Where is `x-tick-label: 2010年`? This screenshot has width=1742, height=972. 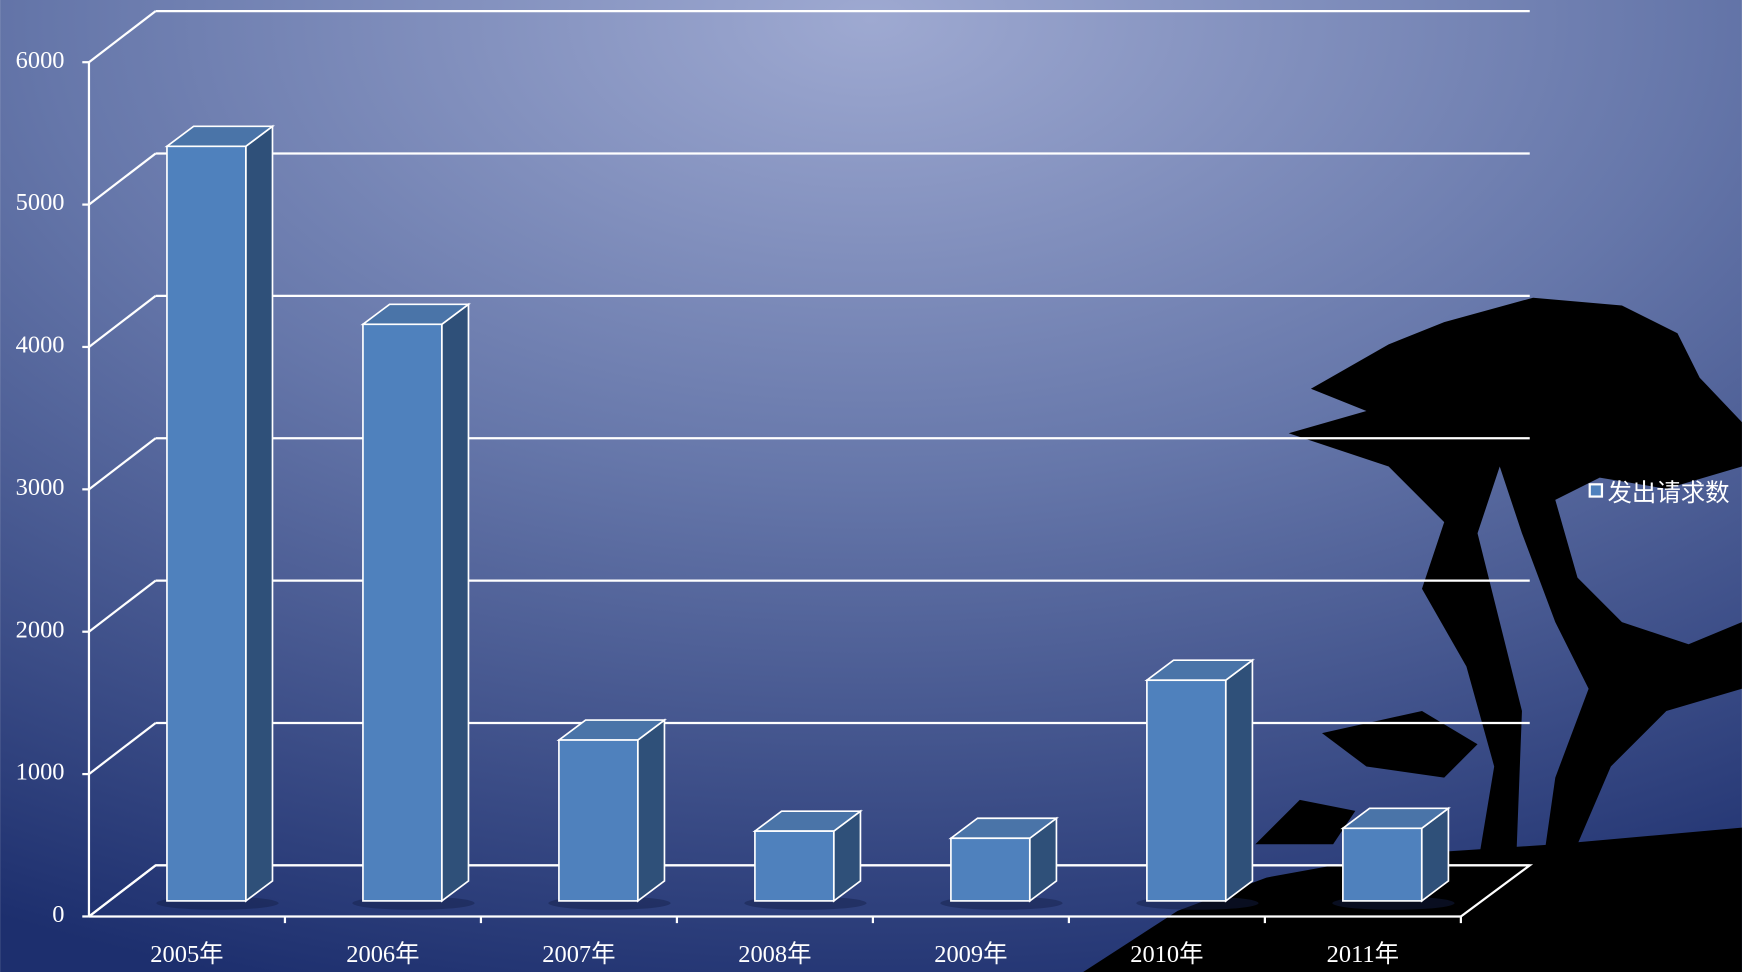
x-tick-label: 2010年 is located at coordinates (1166, 954).